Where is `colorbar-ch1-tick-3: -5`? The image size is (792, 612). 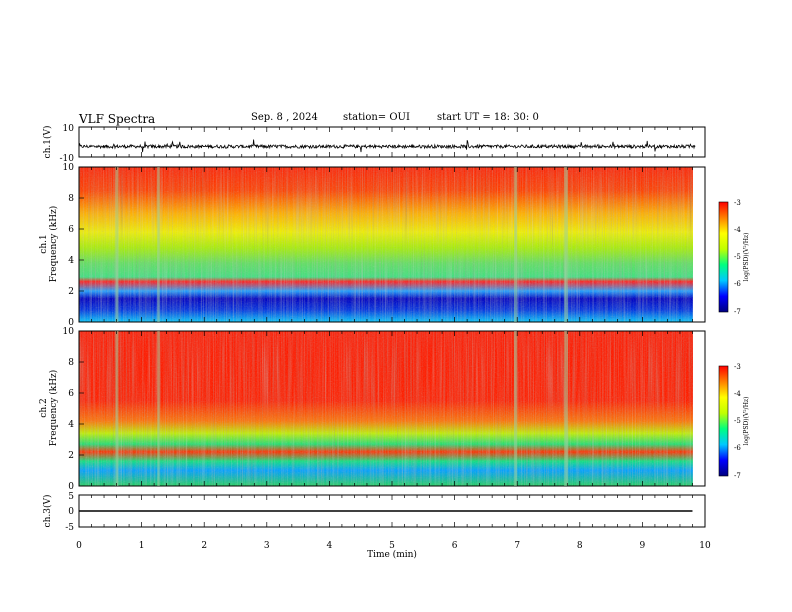
colorbar-ch1-tick-3: -5 is located at coordinates (737, 257).